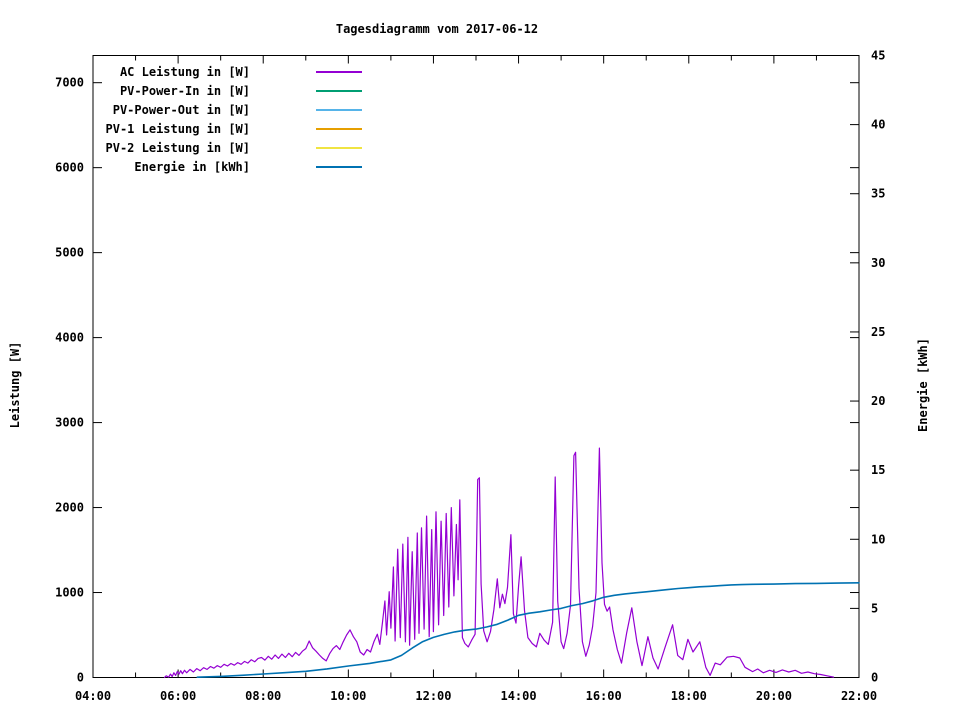 This screenshot has height=720, width=960. Describe the element at coordinates (181, 110) in the screenshot. I see `legend-label: PV-Power-Out in [W]` at that location.